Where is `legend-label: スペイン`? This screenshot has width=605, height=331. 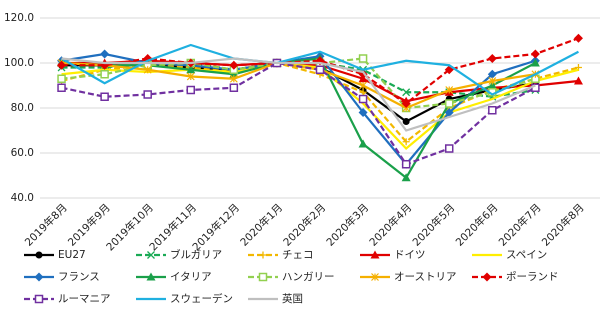 legend-label: スペイン is located at coordinates (526, 255).